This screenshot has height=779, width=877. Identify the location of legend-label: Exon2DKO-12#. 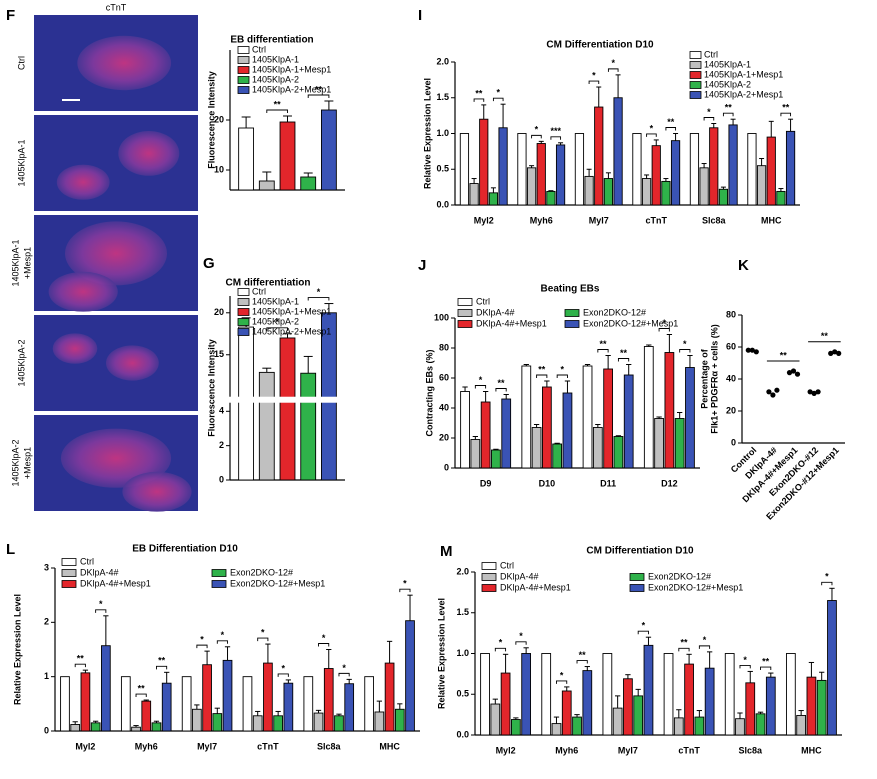
(614, 312).